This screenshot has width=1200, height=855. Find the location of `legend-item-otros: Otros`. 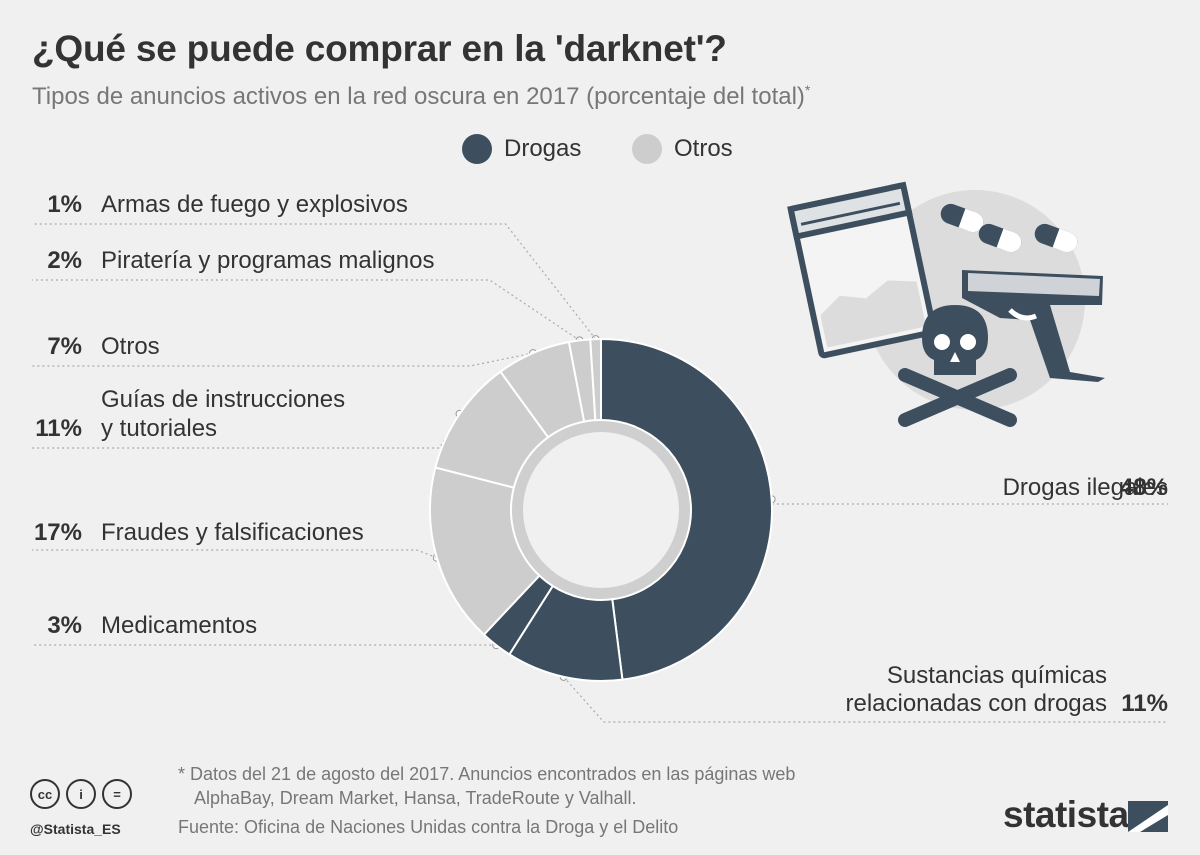

legend-item-otros: Otros is located at coordinates (682, 149).